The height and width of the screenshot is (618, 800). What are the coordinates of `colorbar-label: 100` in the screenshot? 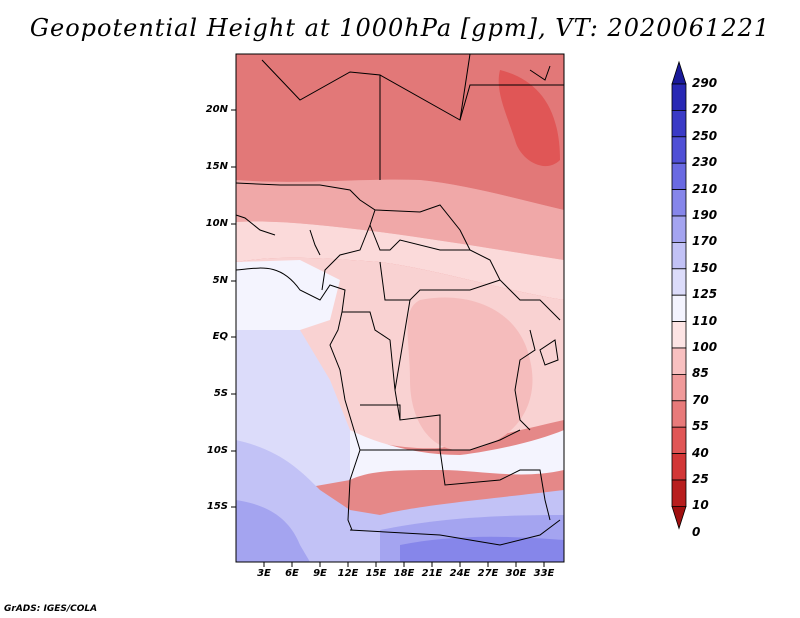 It's located at (705, 347).